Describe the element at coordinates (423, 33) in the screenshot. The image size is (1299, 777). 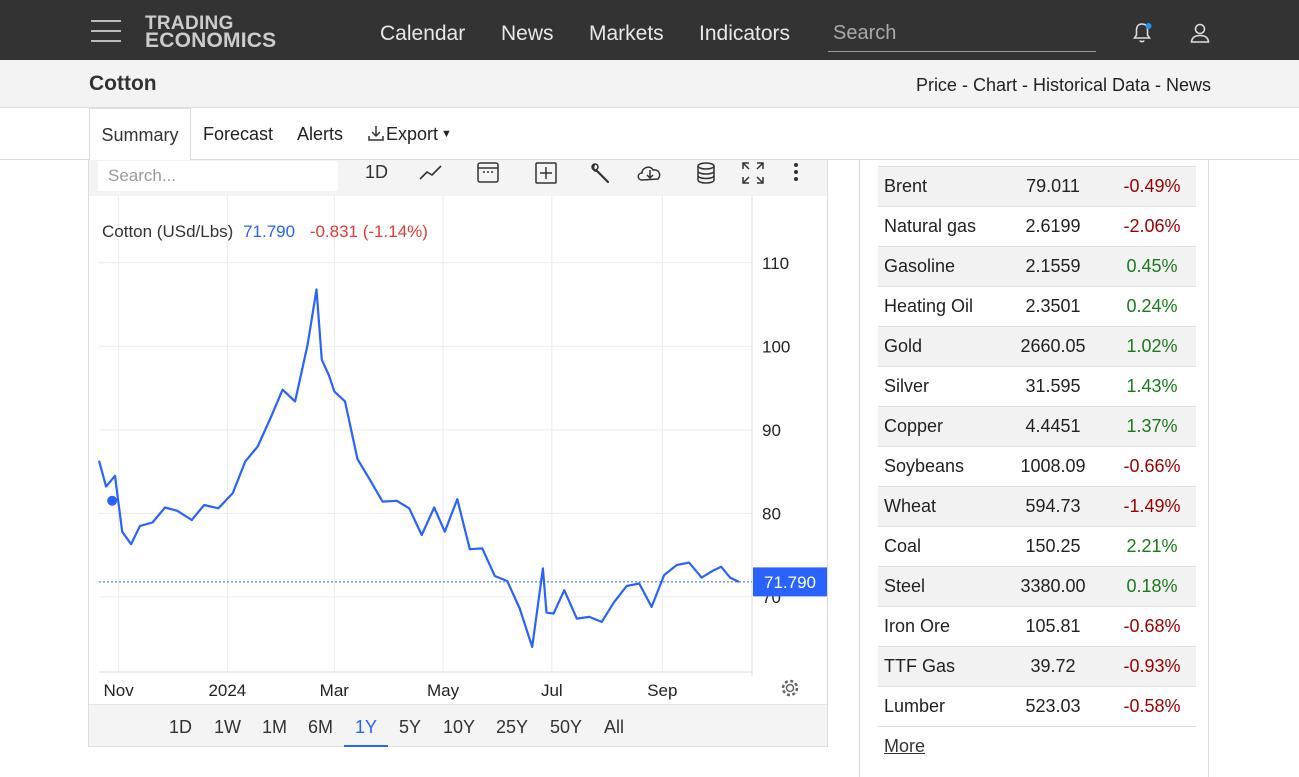
I see `nav-calendar: Calendar` at that location.